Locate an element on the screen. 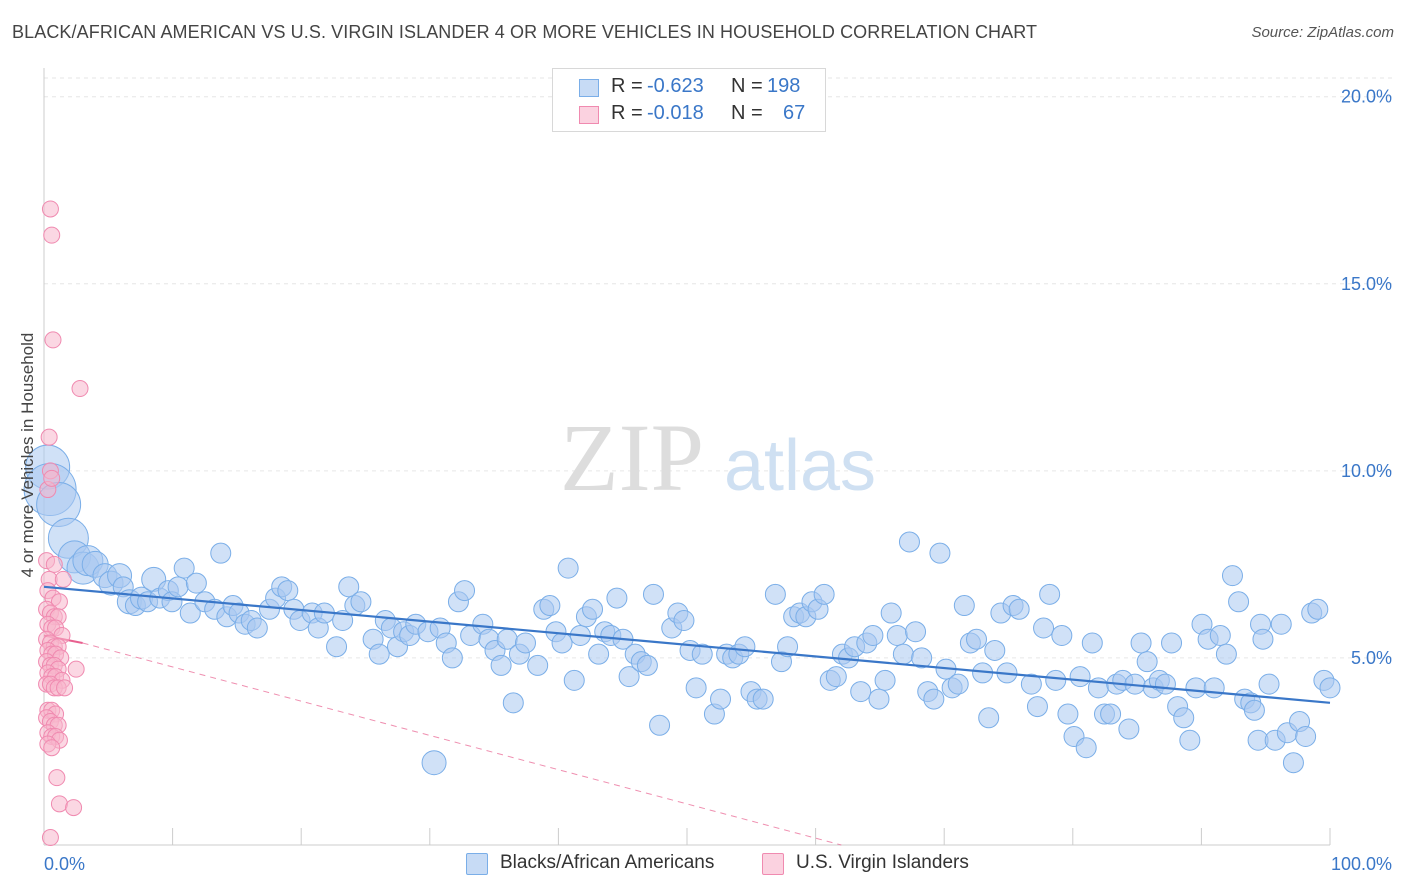 The image size is (1406, 892). x-tick-label: 100.0% is located at coordinates (1361, 864).